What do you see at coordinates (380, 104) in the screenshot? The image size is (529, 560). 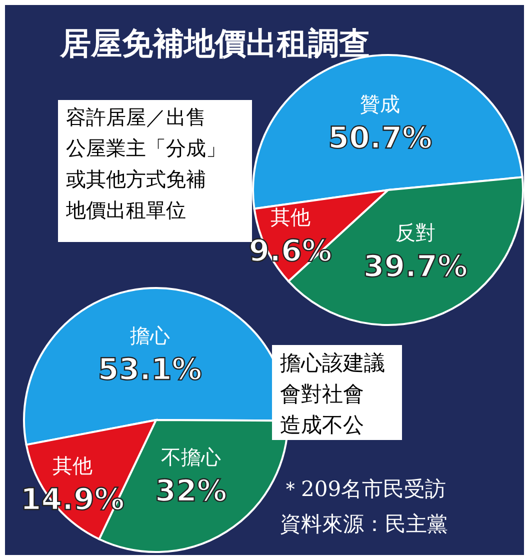 I see `slice-label: 贊成` at bounding box center [380, 104].